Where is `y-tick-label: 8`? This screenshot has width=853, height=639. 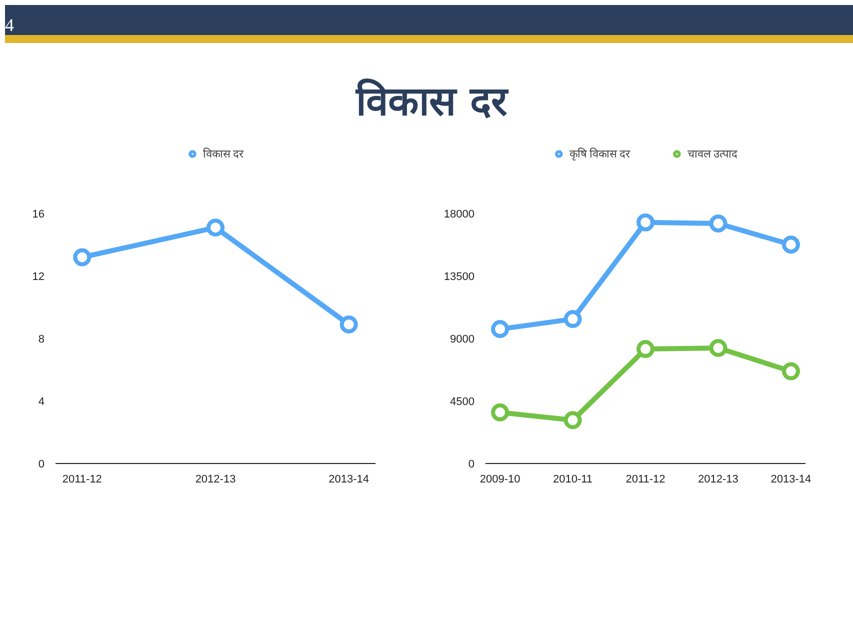
y-tick-label: 8 is located at coordinates (41, 340).